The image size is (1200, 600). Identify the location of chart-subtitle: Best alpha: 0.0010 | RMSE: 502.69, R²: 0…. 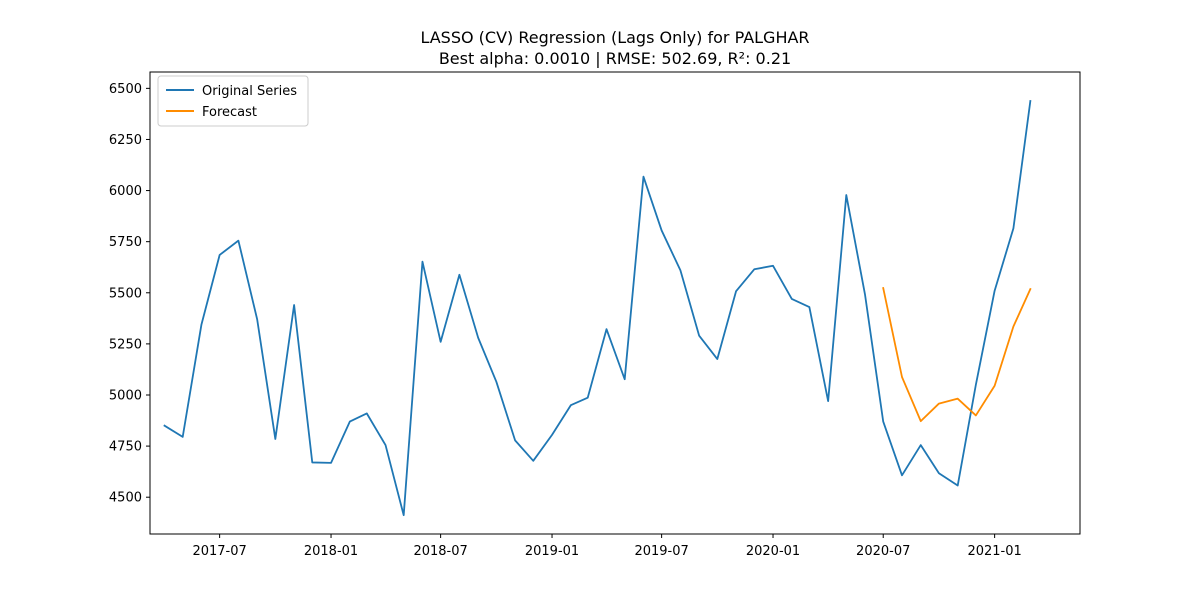
(615, 58).